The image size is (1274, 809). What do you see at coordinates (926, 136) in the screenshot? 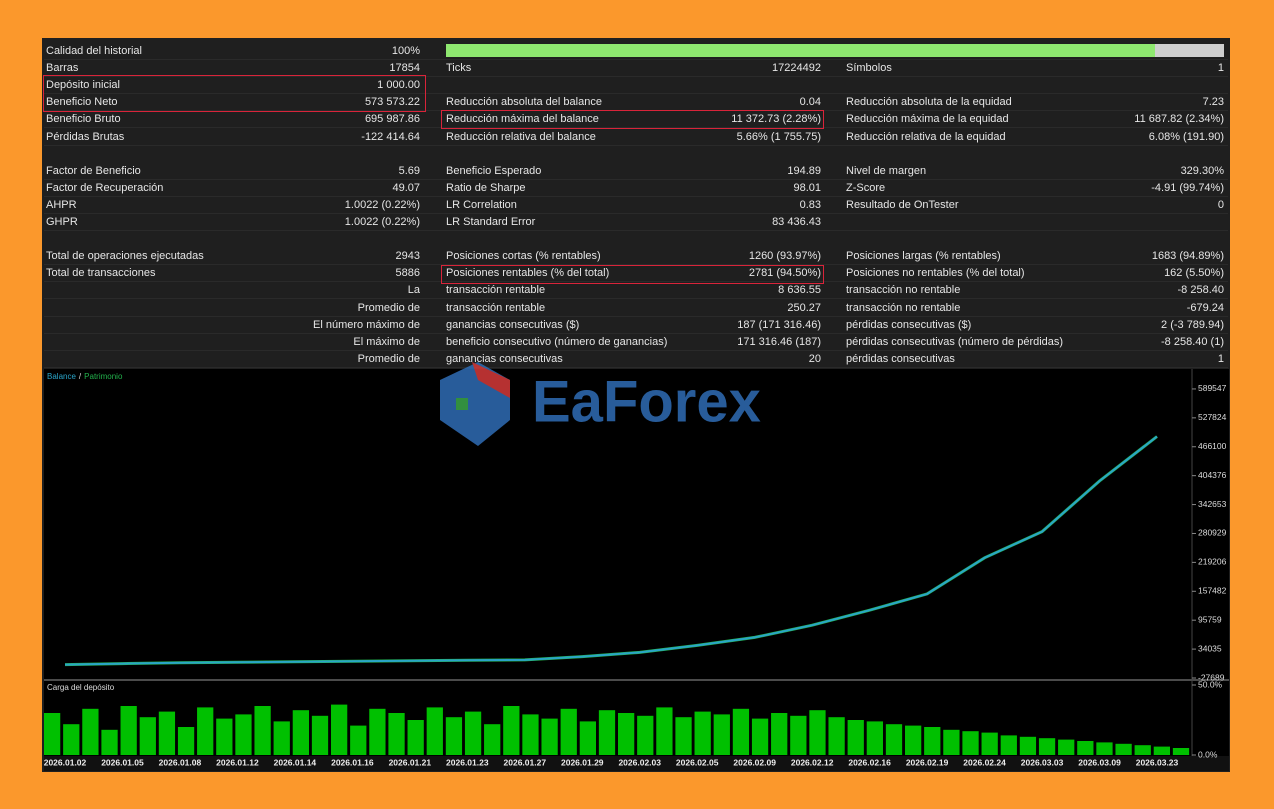
I see `stat-label: Reducción relativa de la equidad` at bounding box center [926, 136].